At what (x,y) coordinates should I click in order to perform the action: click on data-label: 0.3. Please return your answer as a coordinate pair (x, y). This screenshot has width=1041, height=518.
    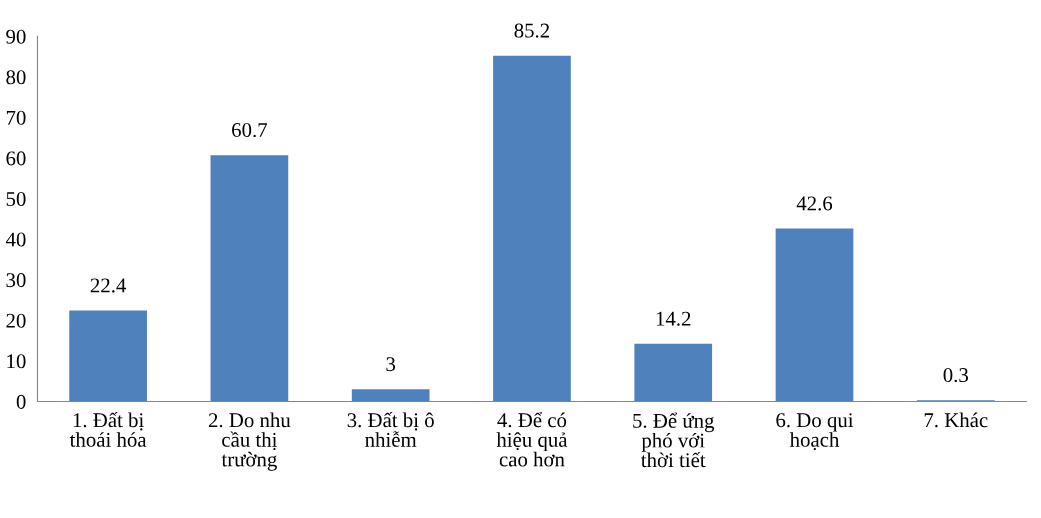
    Looking at the image, I should click on (955, 375).